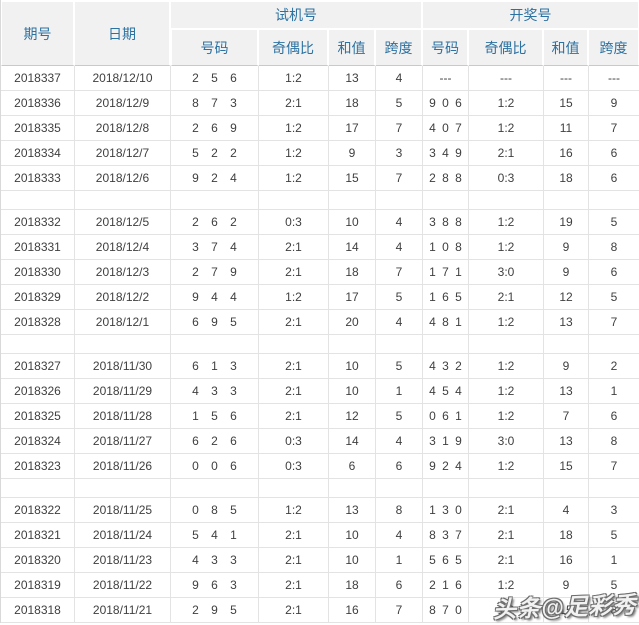 The height and width of the screenshot is (625, 639). I want to click on test-sum-cell: 15, so click(352, 178).